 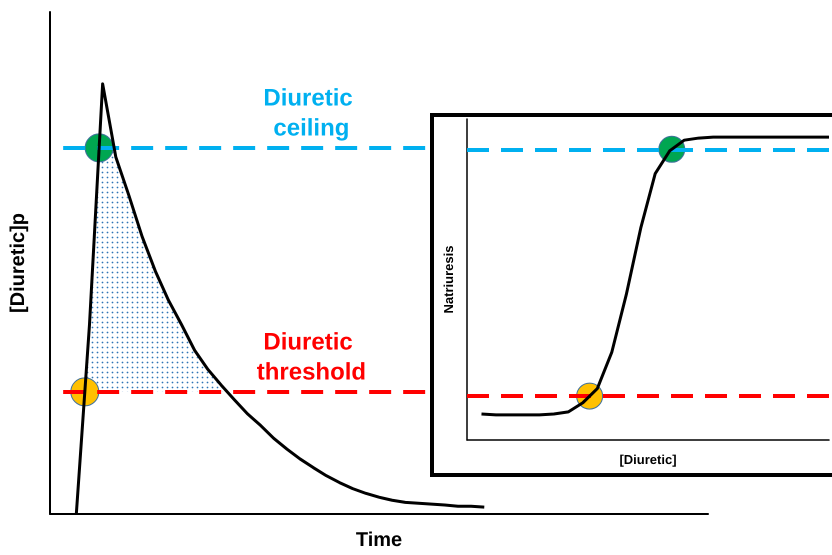 I want to click on x-axis-title: [Diuretic], so click(x=648, y=459).